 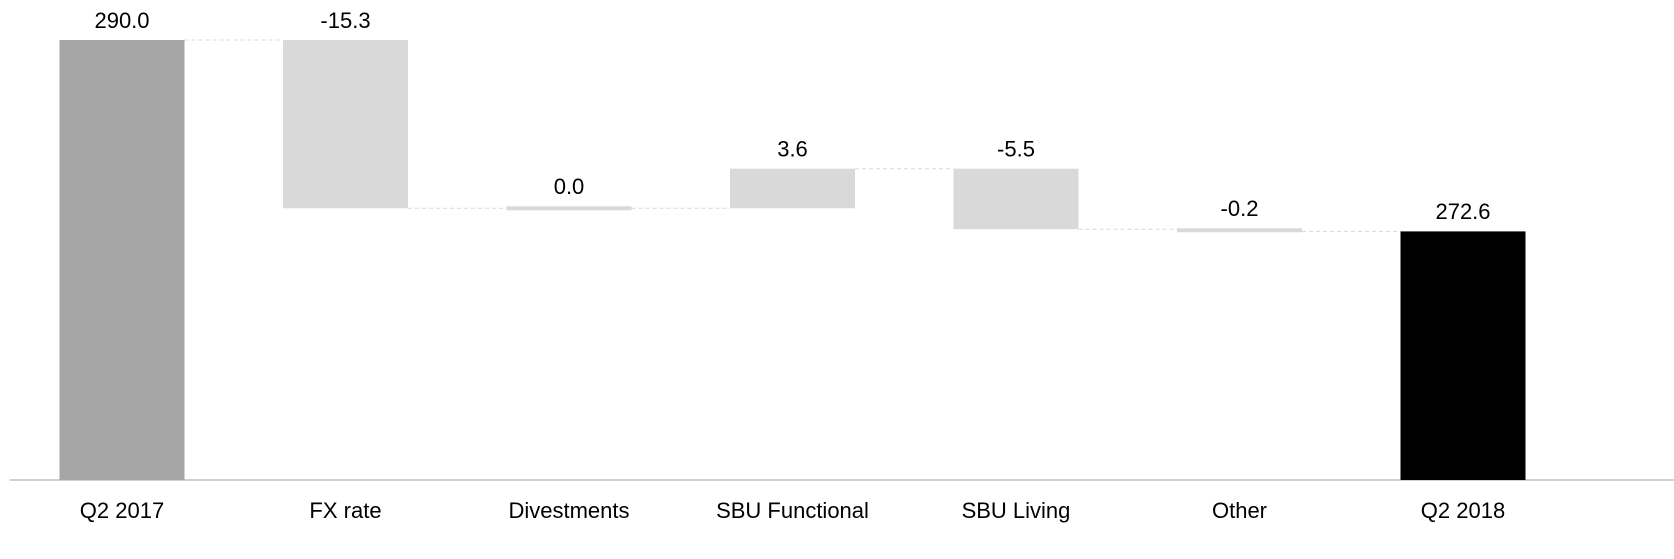 I want to click on value-label: -5.5, so click(x=1016, y=149).